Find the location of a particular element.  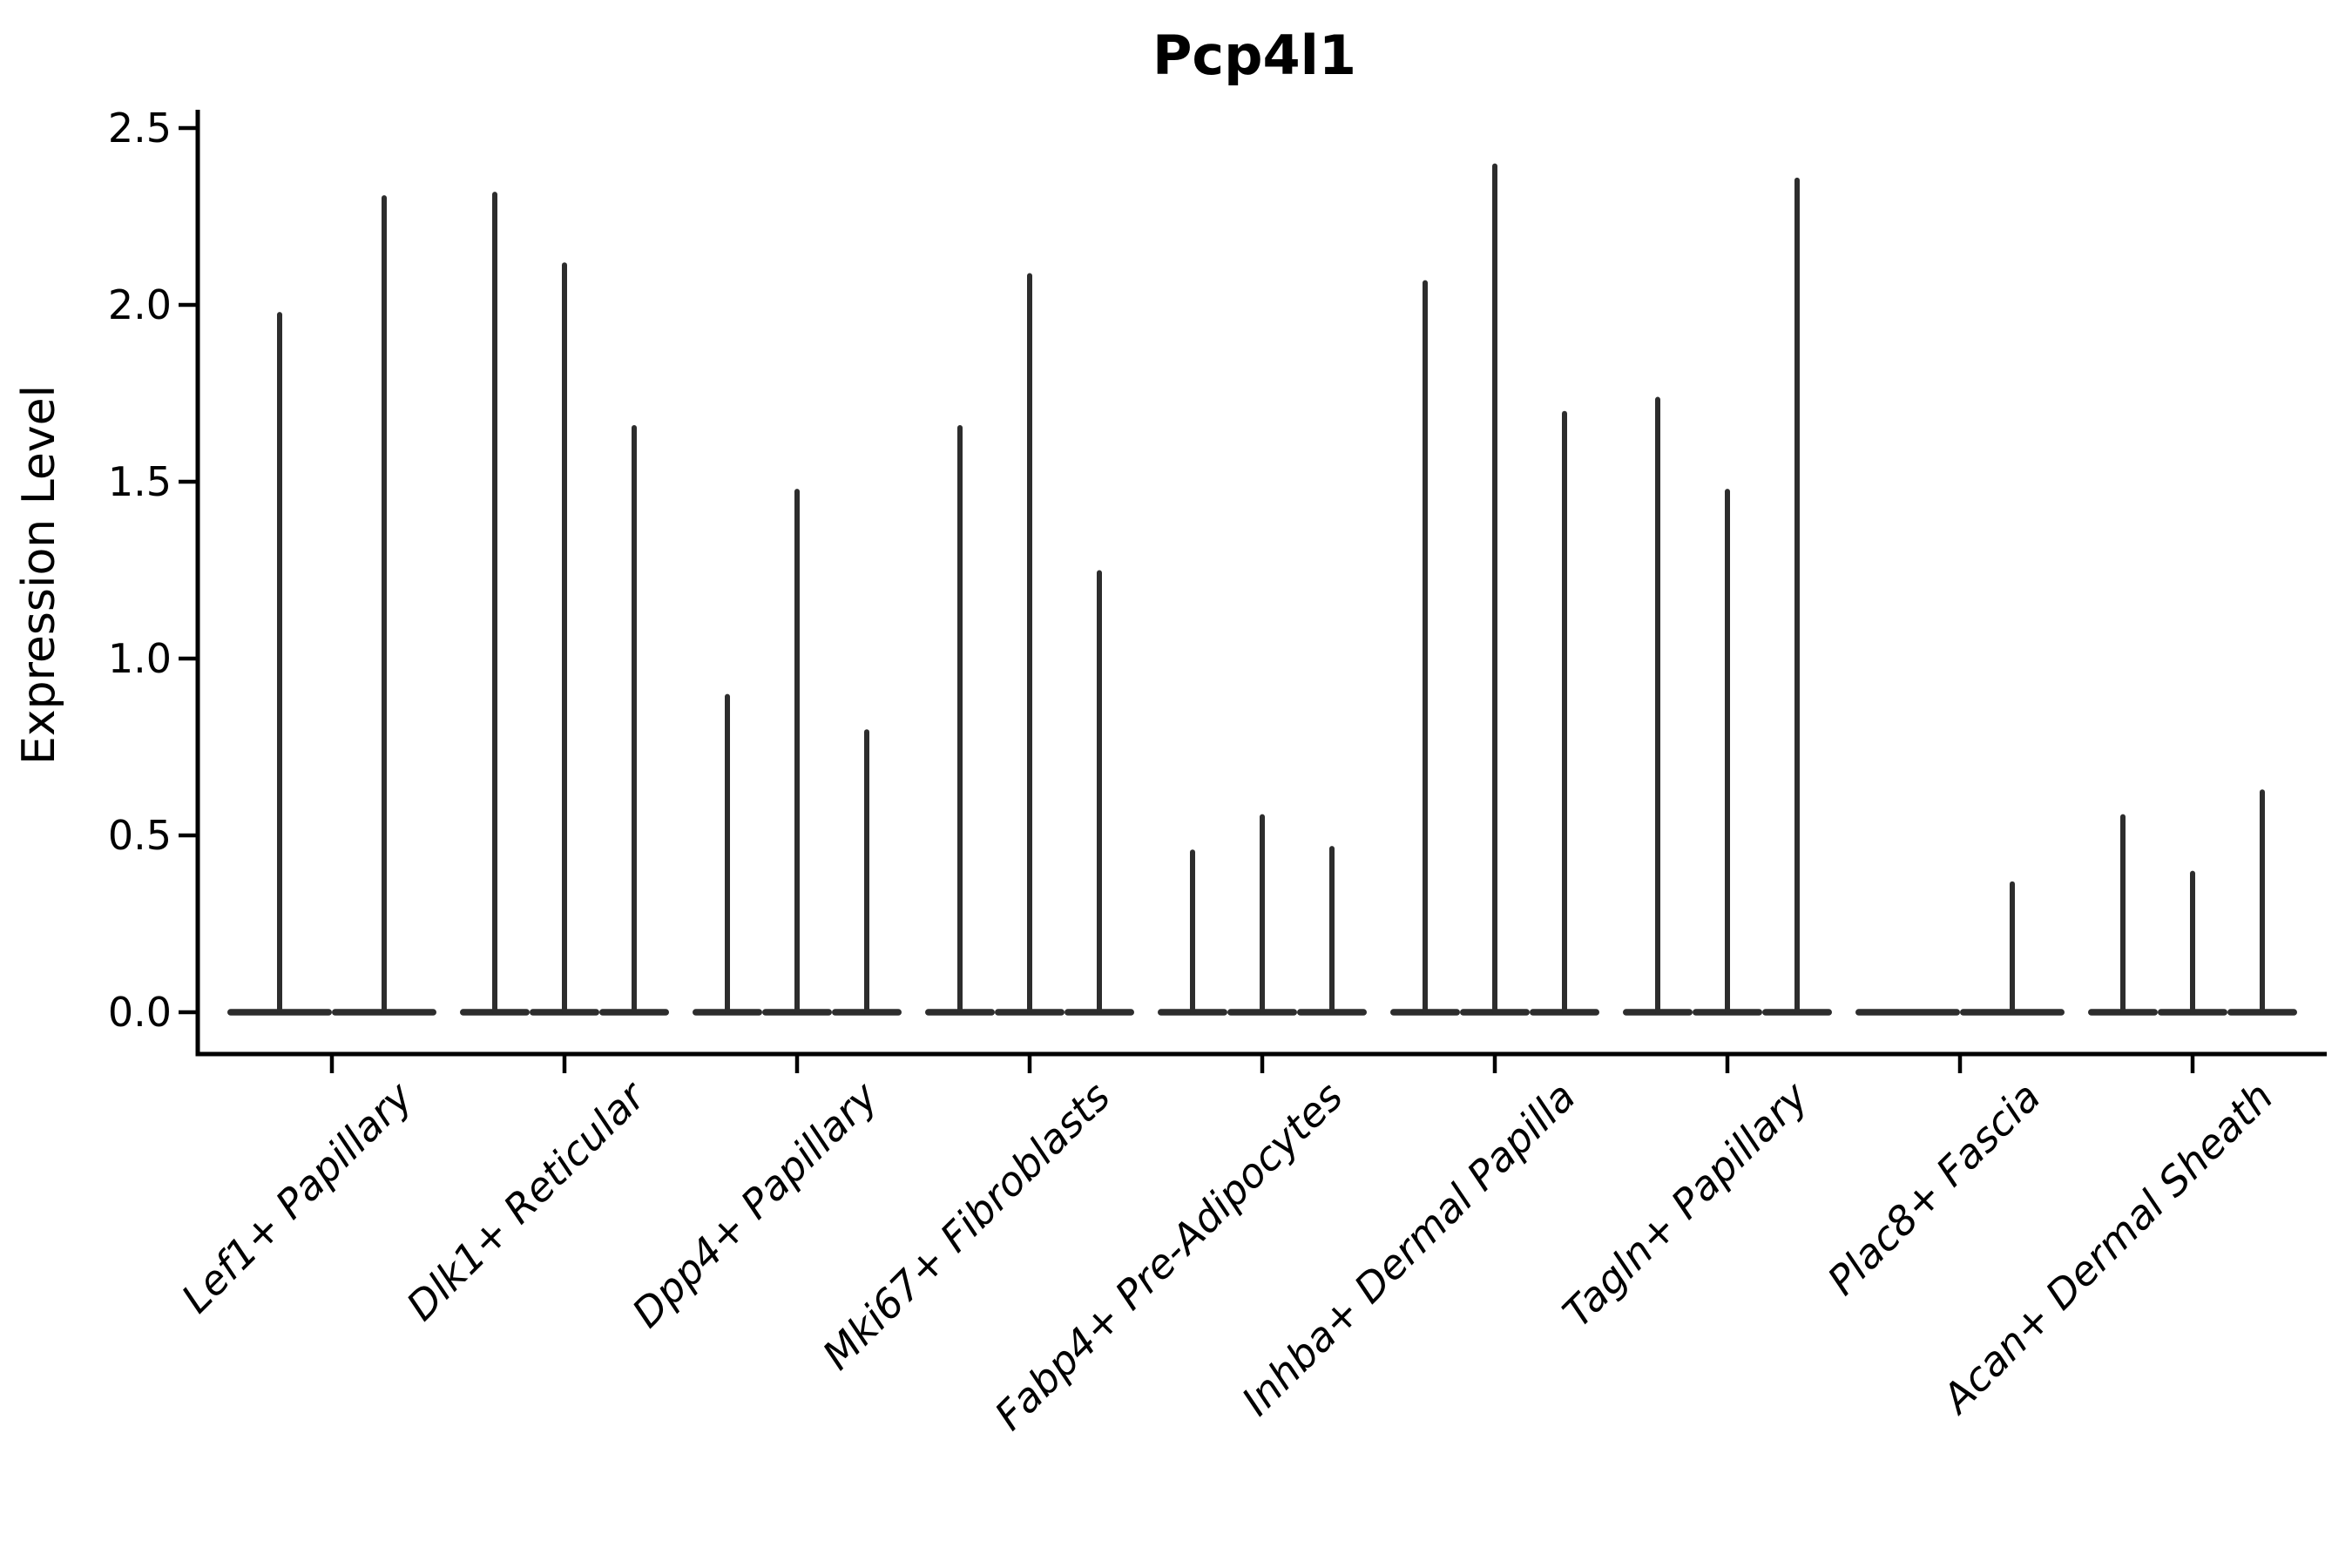

x-axis-ticks is located at coordinates (1262, 1063).